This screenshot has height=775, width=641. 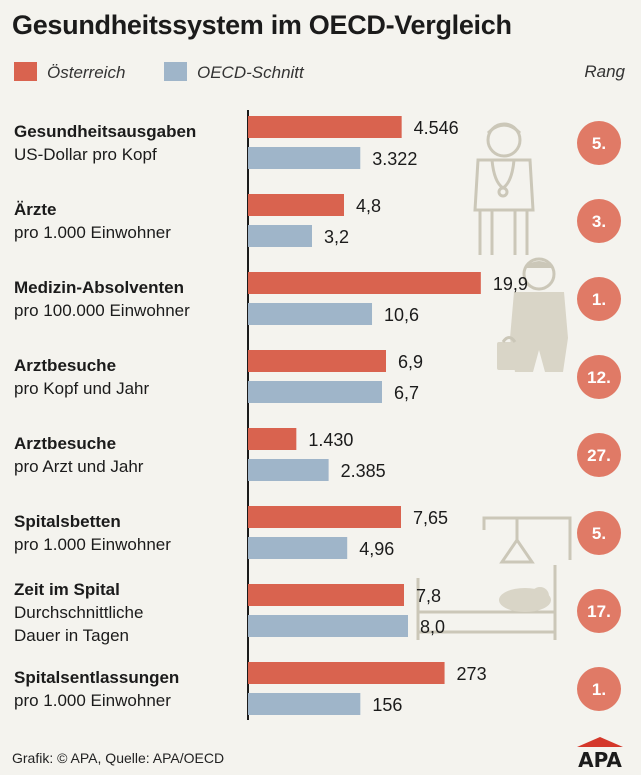 I want to click on row-subtitle-6-0: Durchschnittliche, so click(x=79, y=612).